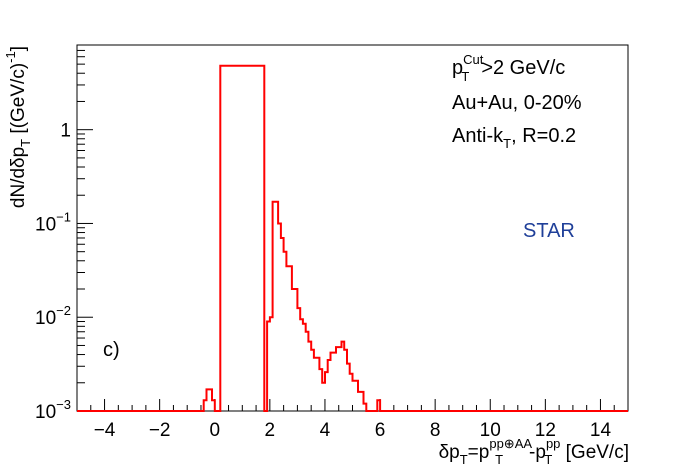 The height and width of the screenshot is (474, 698). Describe the element at coordinates (325, 430) in the screenshot. I see `x-tick-label: 4` at that location.